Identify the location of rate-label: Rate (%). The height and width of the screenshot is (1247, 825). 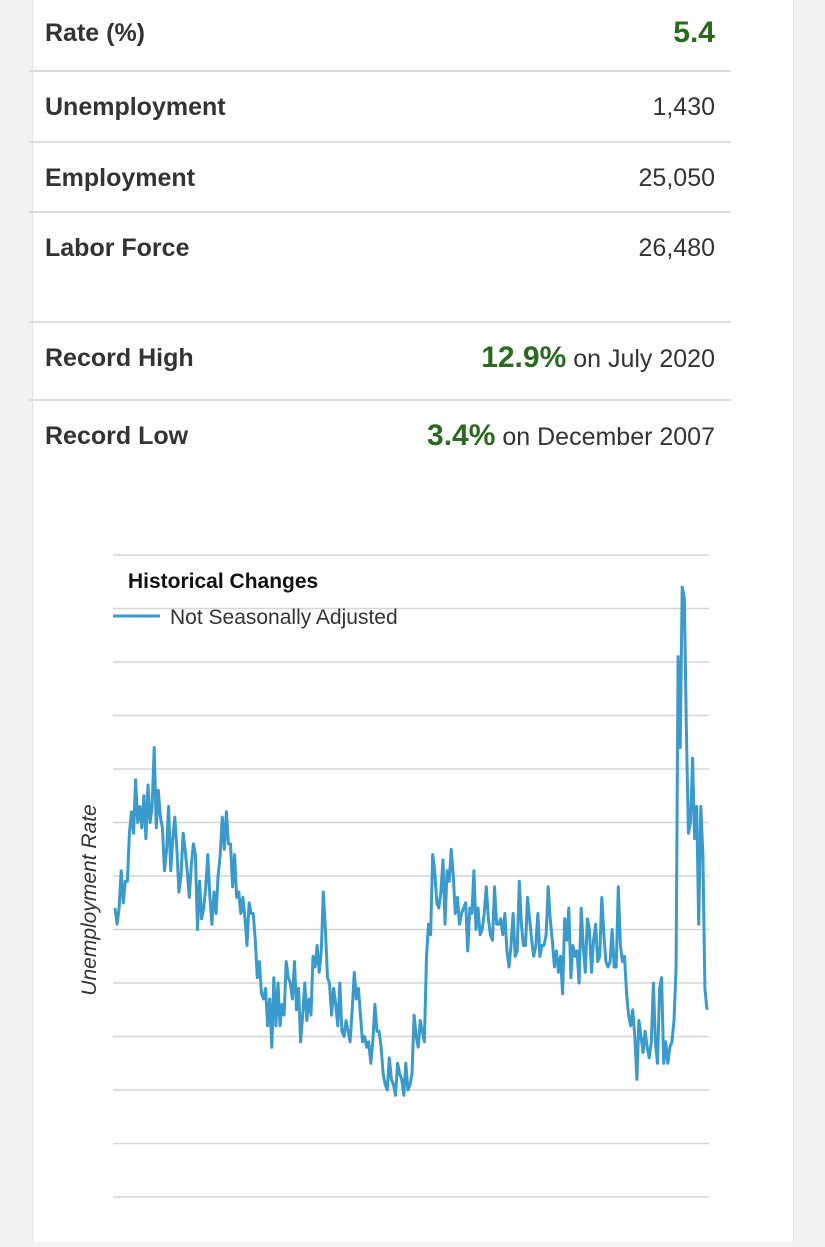
(95, 32).